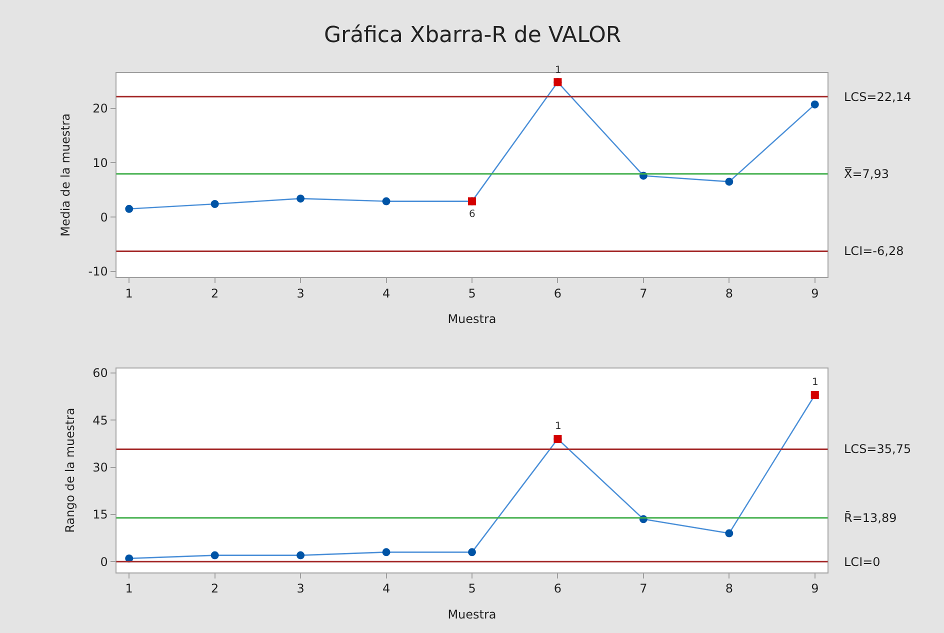  What do you see at coordinates (100, 467) in the screenshot?
I see `y-tick-label: 30` at bounding box center [100, 467].